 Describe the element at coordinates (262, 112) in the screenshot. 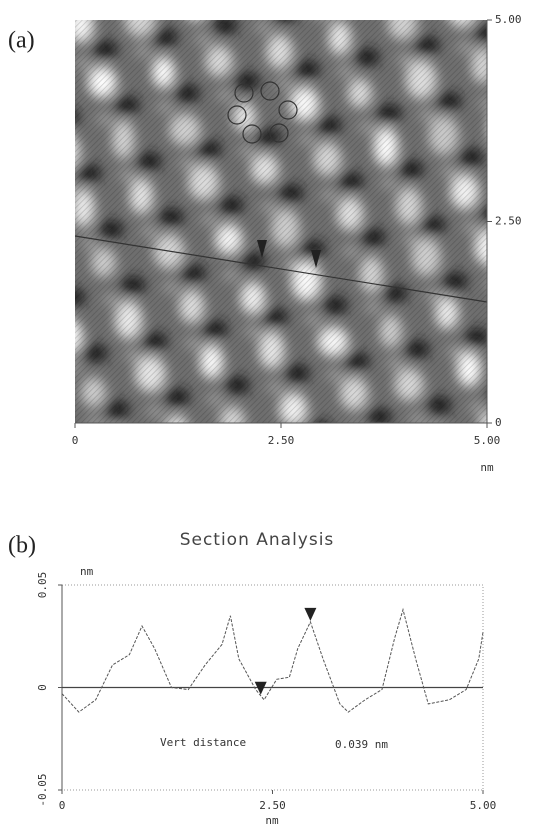

I see `atom-circles` at that location.